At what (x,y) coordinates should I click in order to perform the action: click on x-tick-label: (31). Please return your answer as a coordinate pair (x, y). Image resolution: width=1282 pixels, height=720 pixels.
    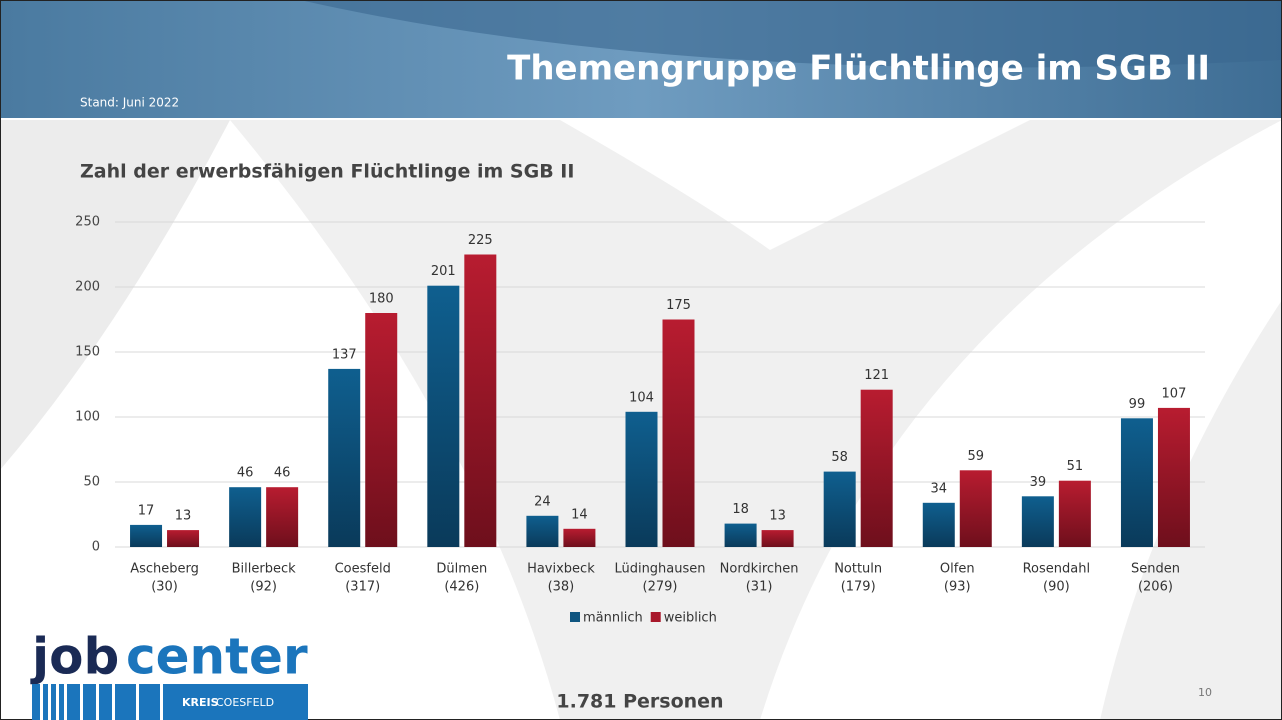
    Looking at the image, I should click on (759, 587).